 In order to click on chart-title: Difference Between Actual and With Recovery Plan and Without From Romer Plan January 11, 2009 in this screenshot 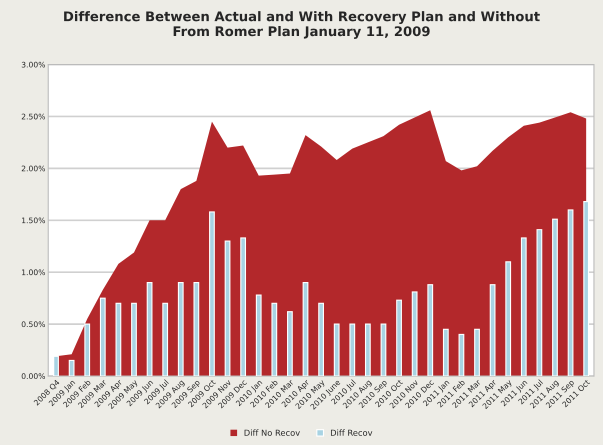, I will do `click(302, 25)`.